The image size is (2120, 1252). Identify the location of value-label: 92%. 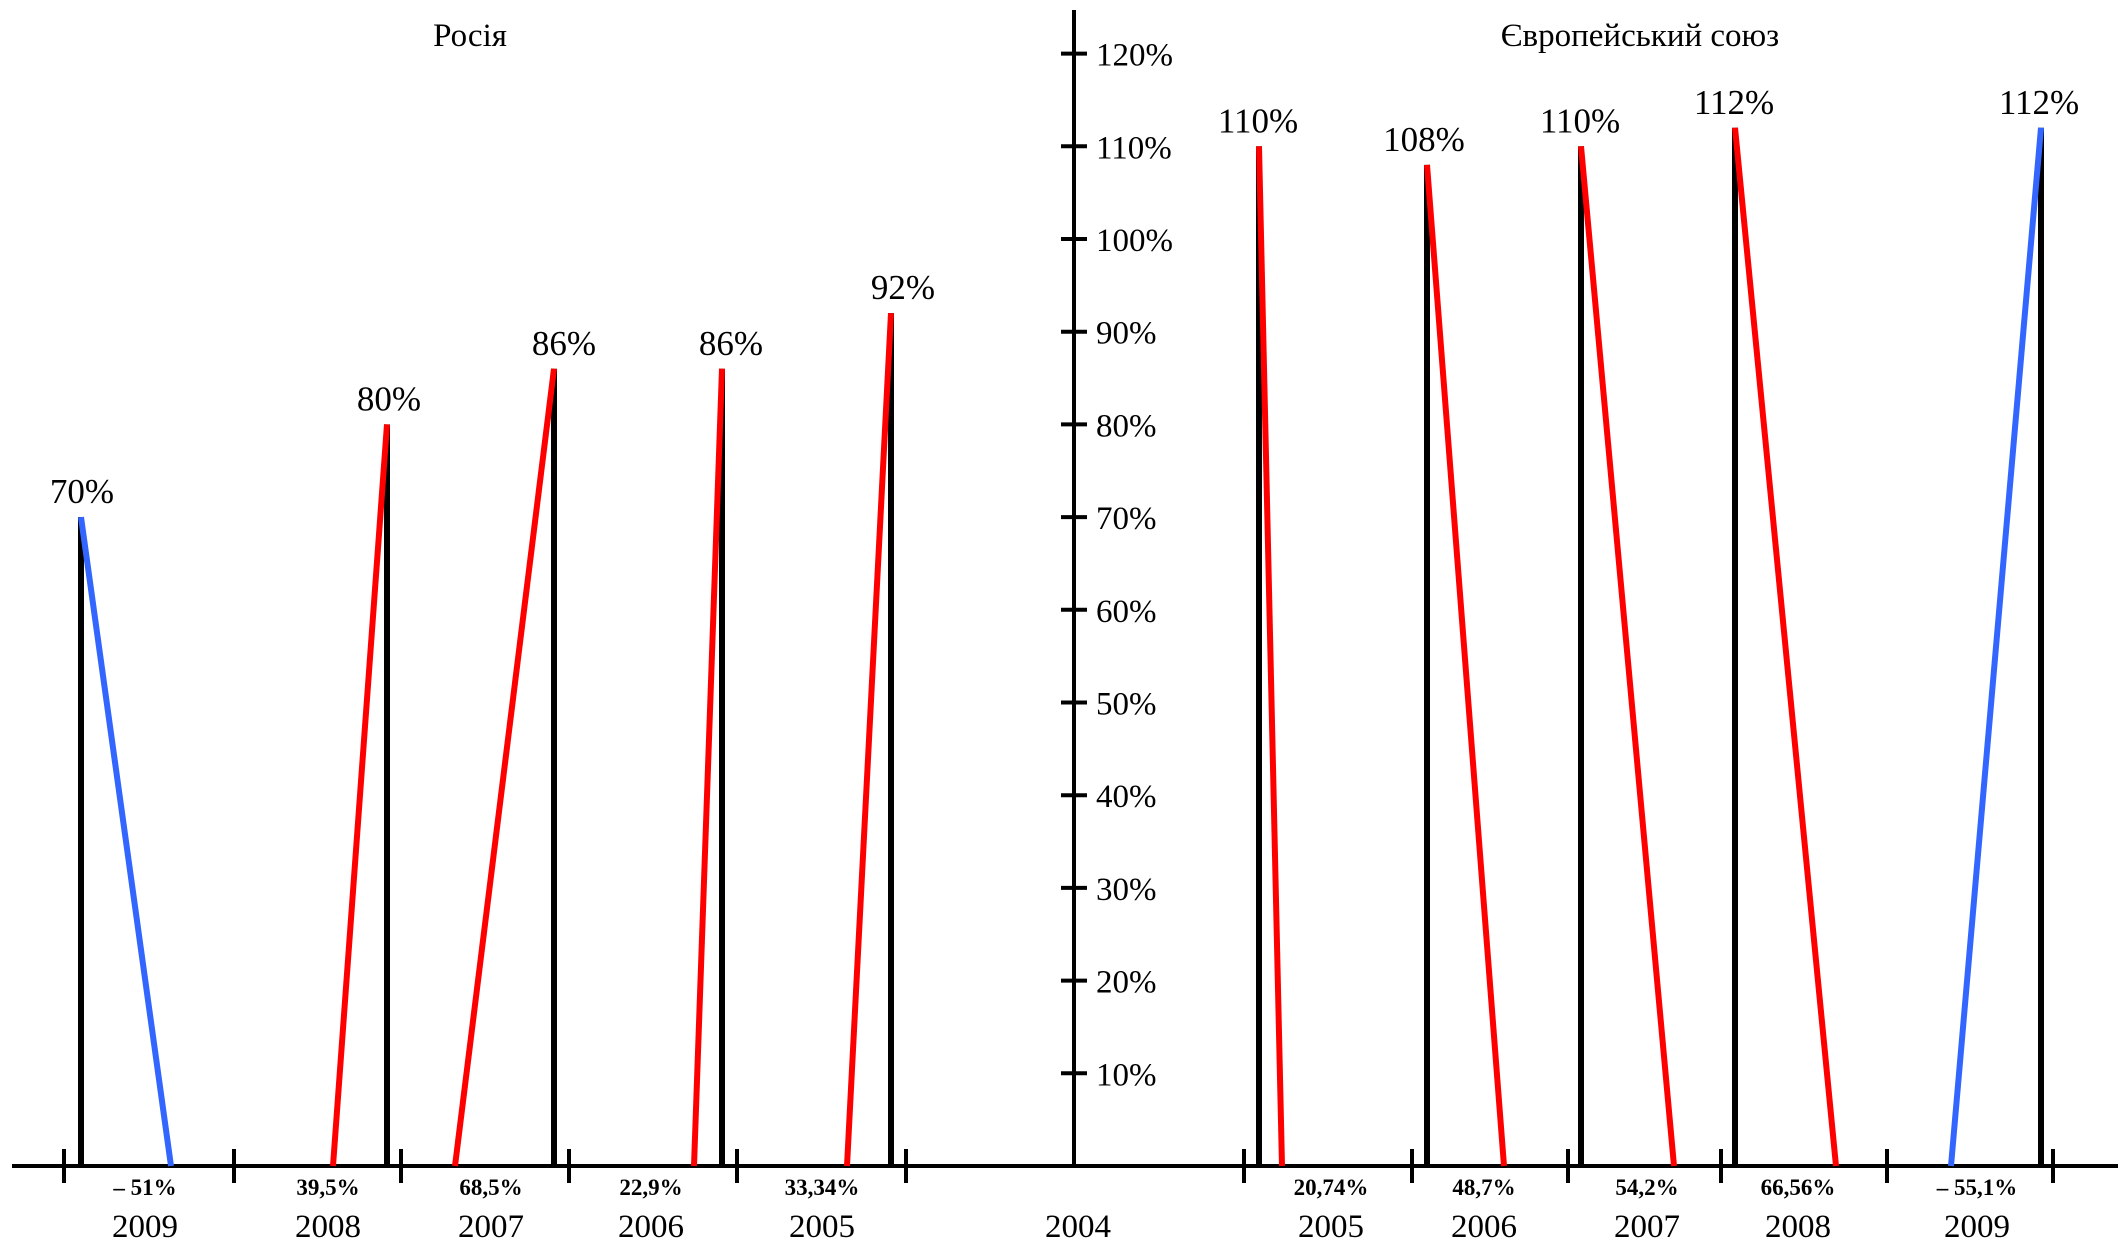
(903, 287).